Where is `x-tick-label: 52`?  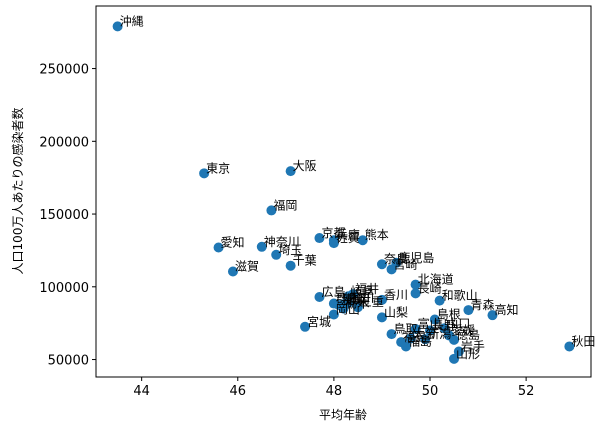 x-tick-label: 52 is located at coordinates (526, 391).